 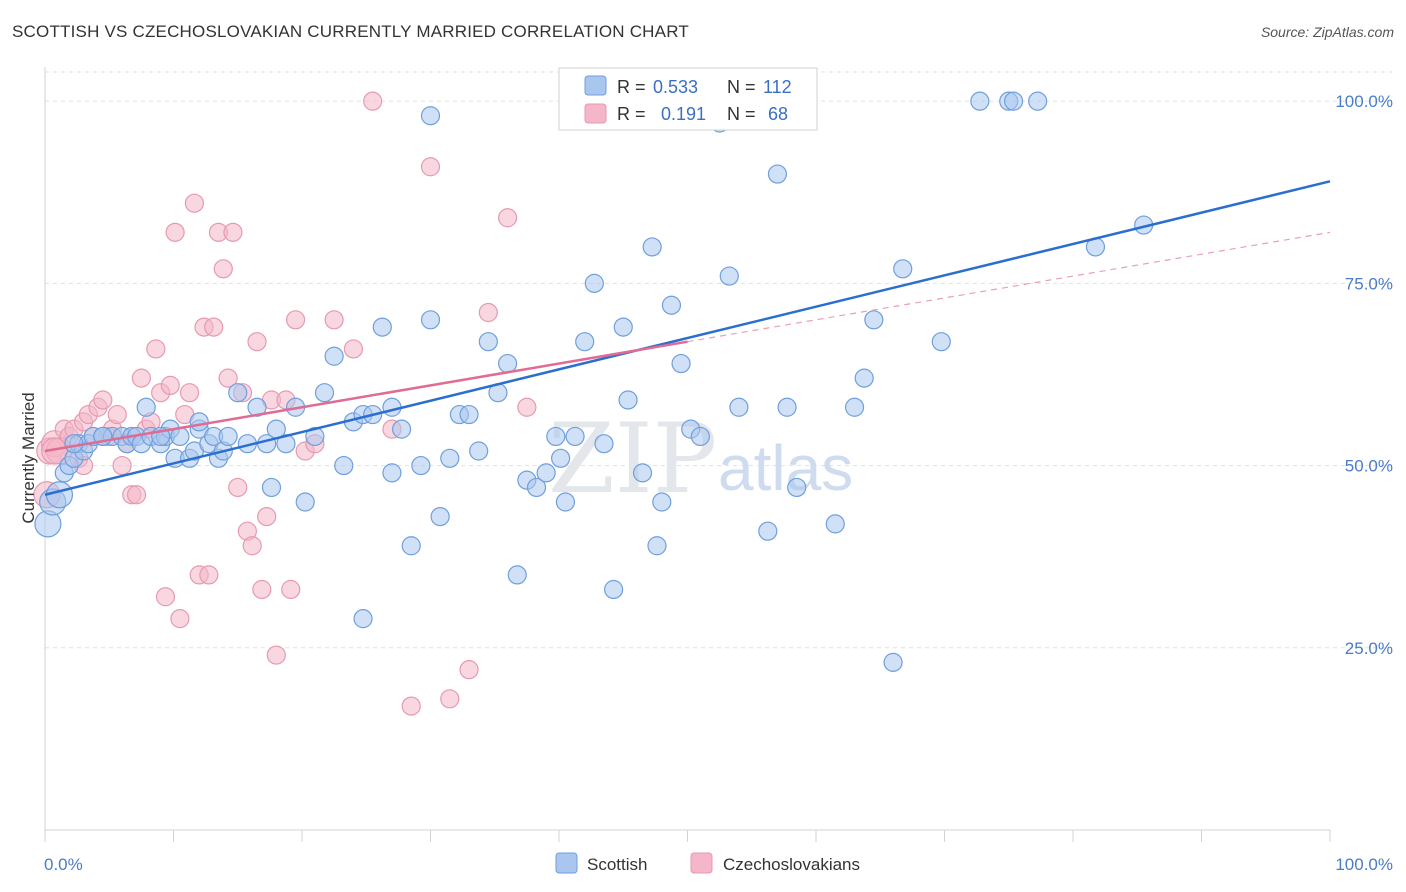 What do you see at coordinates (631, 114) in the screenshot?
I see `legend-r-label-czech: R =` at bounding box center [631, 114].